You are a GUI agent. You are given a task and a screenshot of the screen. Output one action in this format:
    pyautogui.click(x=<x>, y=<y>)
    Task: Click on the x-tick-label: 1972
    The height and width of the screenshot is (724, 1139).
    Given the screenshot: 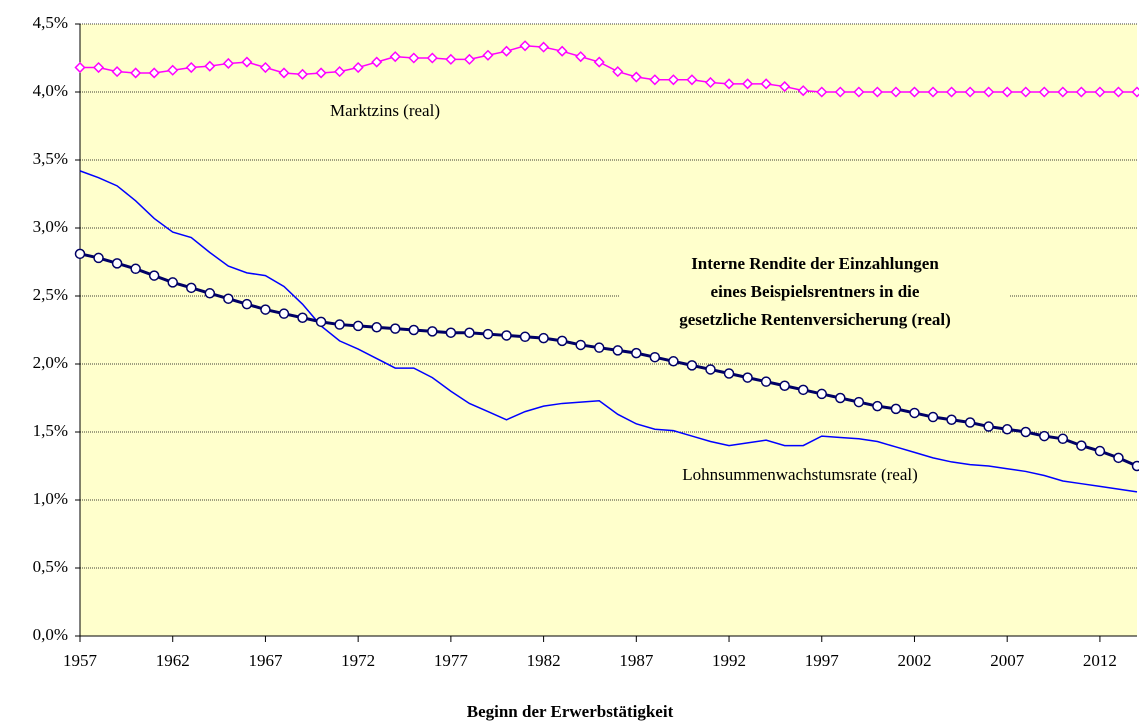 What is the action you would take?
    pyautogui.click(x=358, y=660)
    